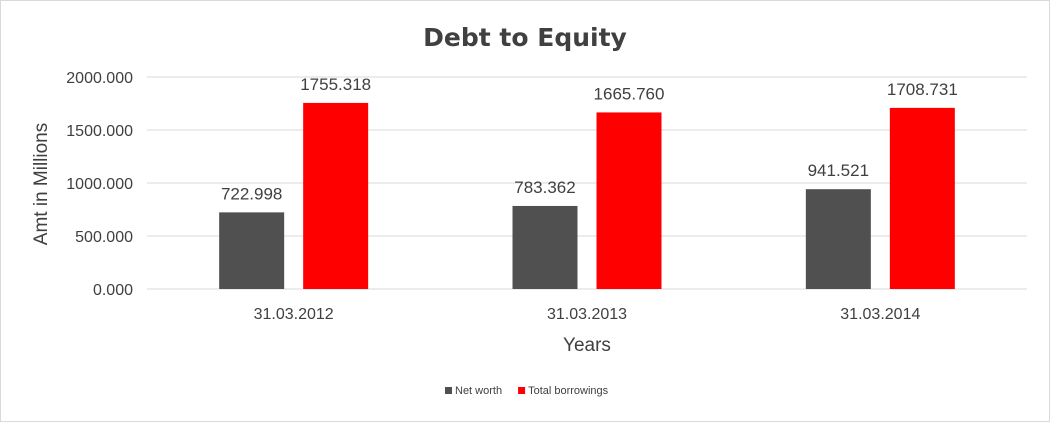 Image resolution: width=1050 pixels, height=422 pixels. I want to click on data-label: 941.521, so click(838, 170).